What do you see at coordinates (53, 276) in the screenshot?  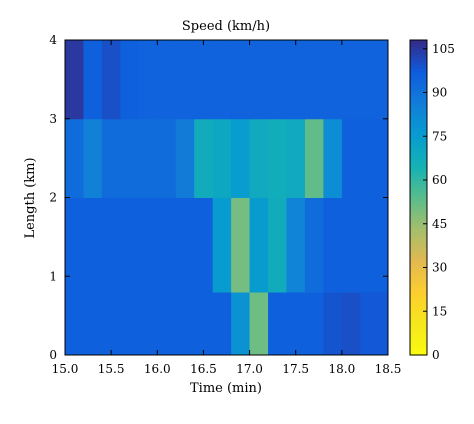 I see `y-tick-label: 1` at bounding box center [53, 276].